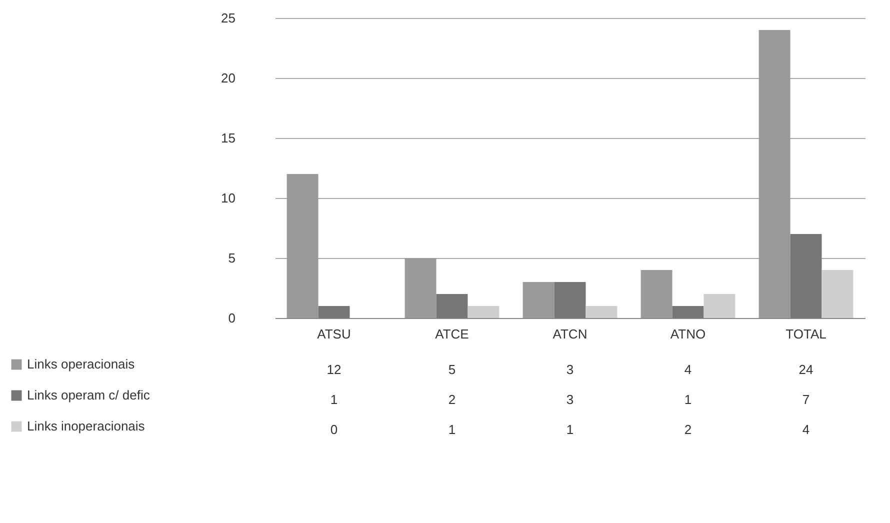 The image size is (890, 523). Describe the element at coordinates (88, 395) in the screenshot. I see `legend-label: Links operam c/ defic` at that location.